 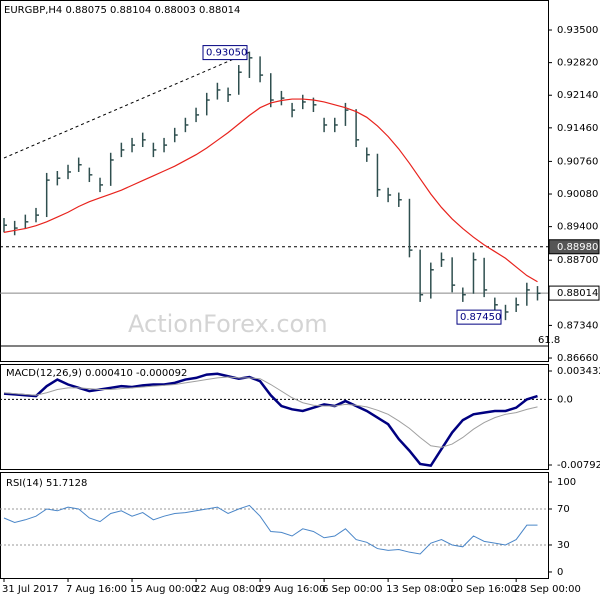 I want to click on macd-label: MACD(12,26,9) 0.000410 -0.000092, so click(x=96, y=373).